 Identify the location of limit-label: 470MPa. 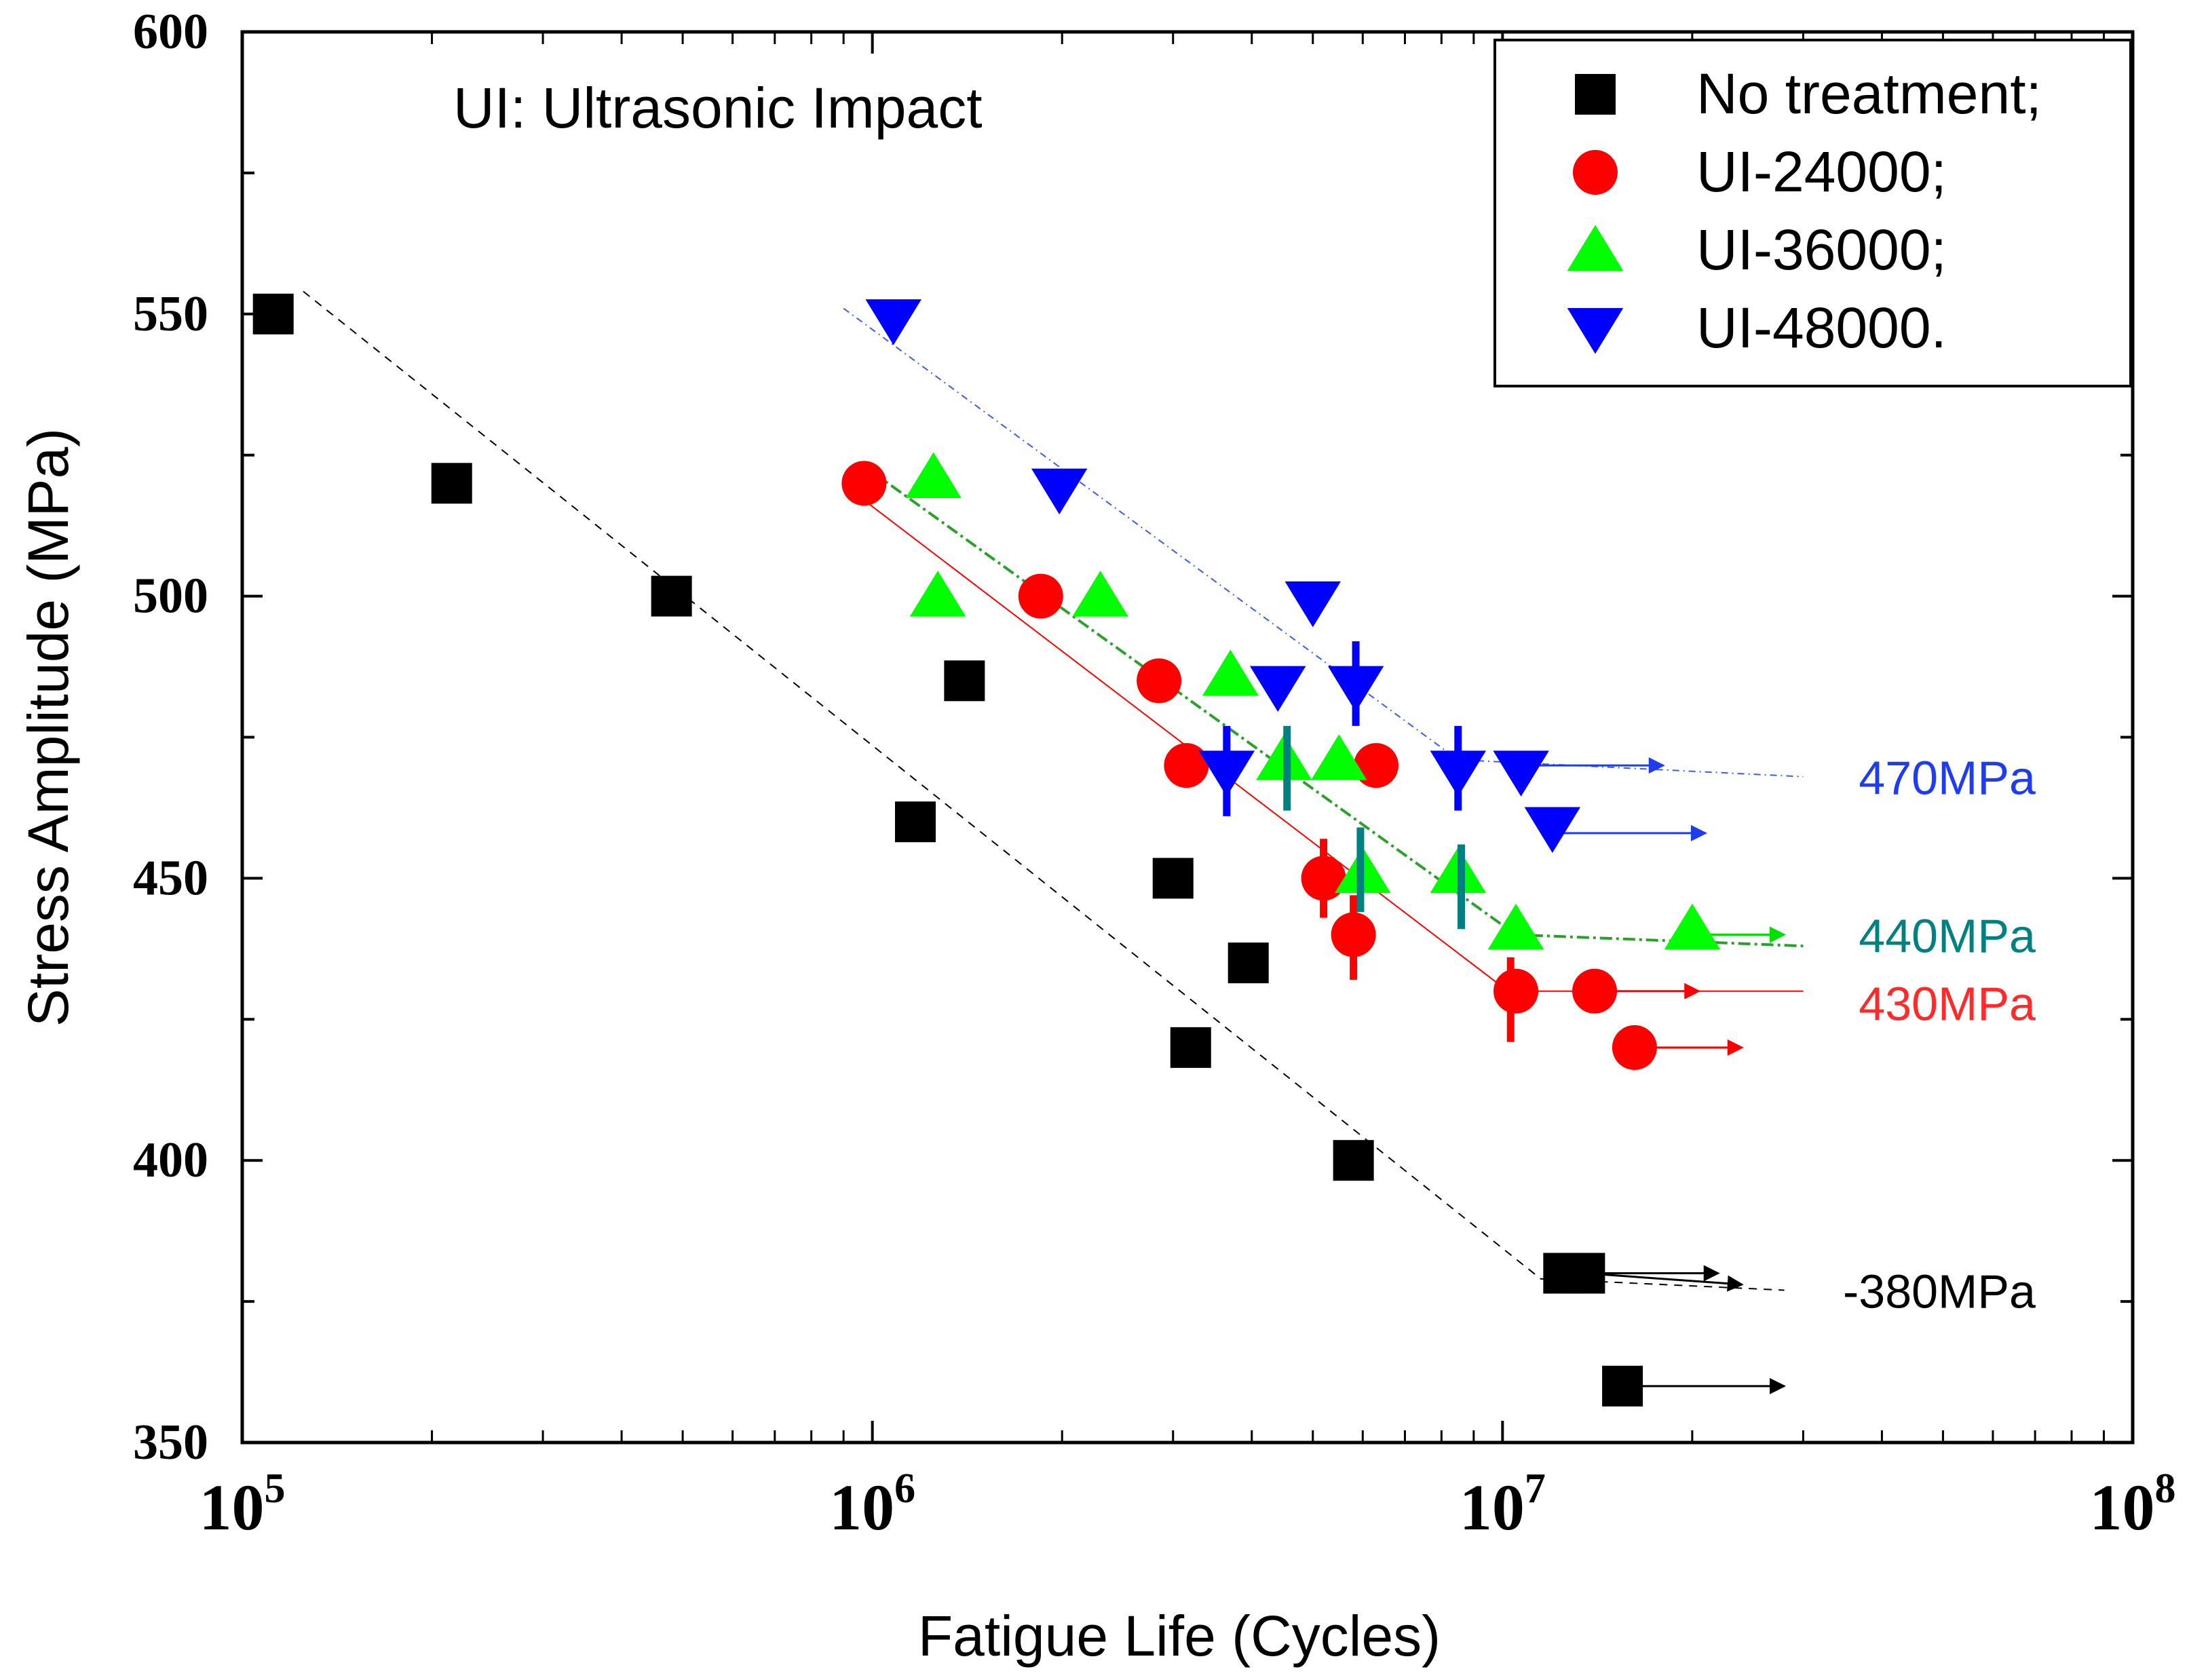
(1947, 778).